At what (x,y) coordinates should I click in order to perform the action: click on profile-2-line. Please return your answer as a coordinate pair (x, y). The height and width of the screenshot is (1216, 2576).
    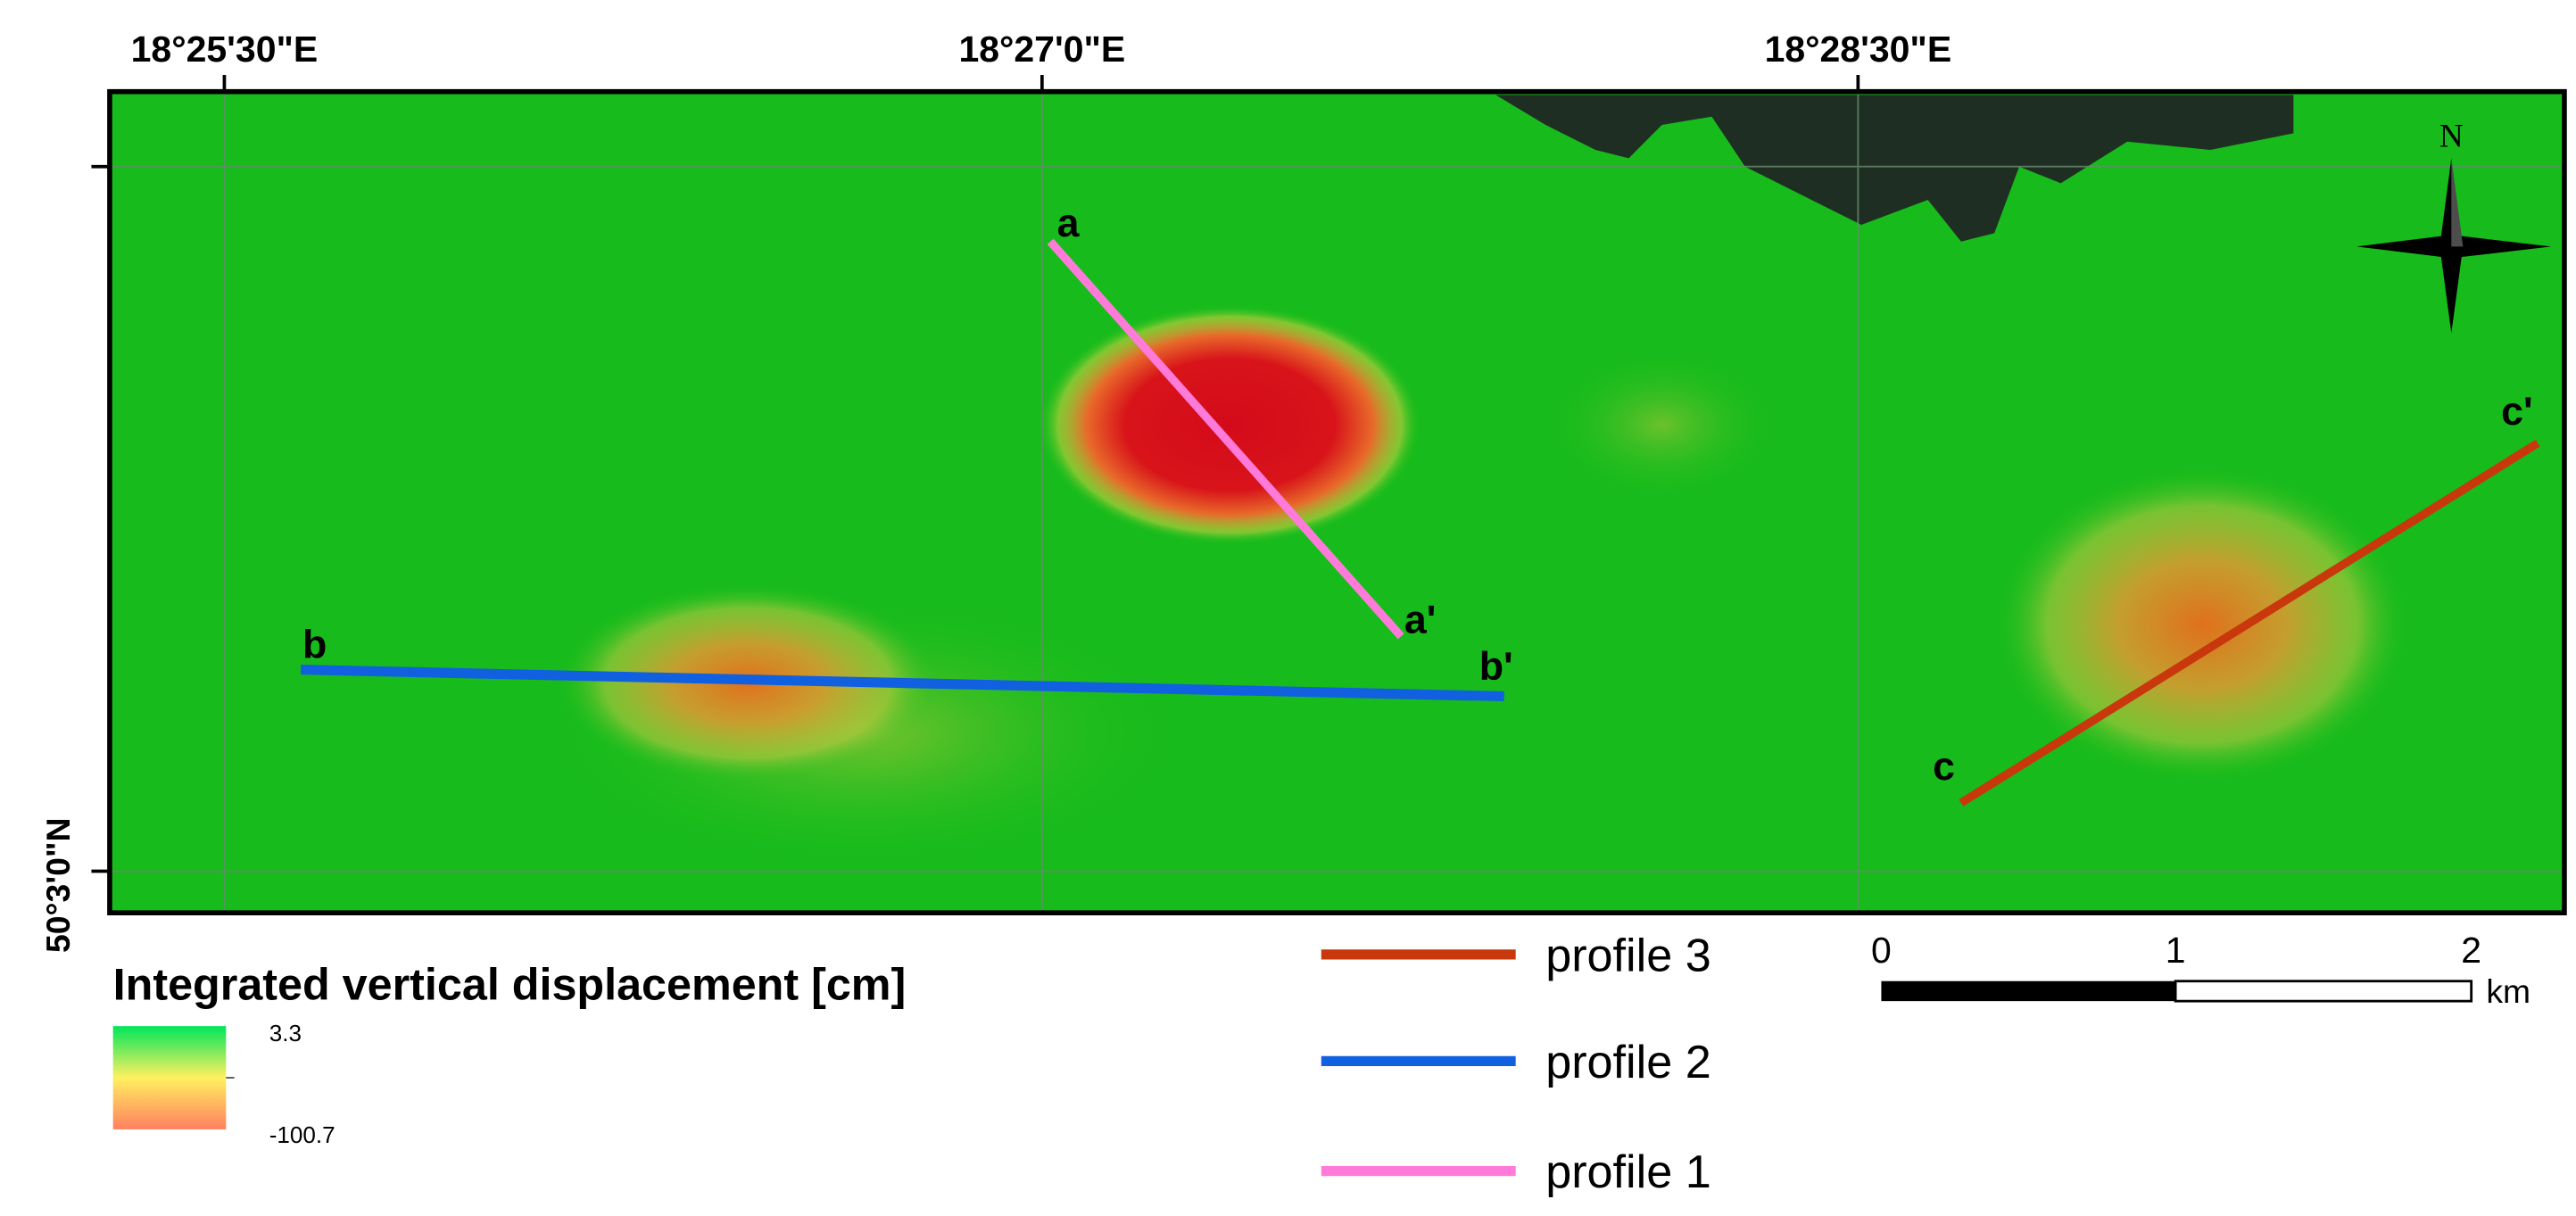
    Looking at the image, I should click on (902, 683).